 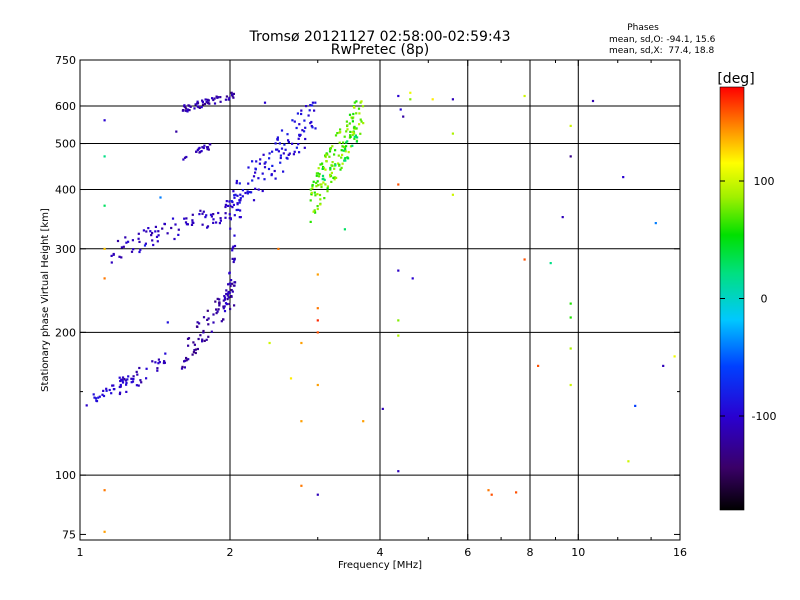 What do you see at coordinates (203, 148) in the screenshot?
I see `cluster-point-mid-upper` at bounding box center [203, 148].